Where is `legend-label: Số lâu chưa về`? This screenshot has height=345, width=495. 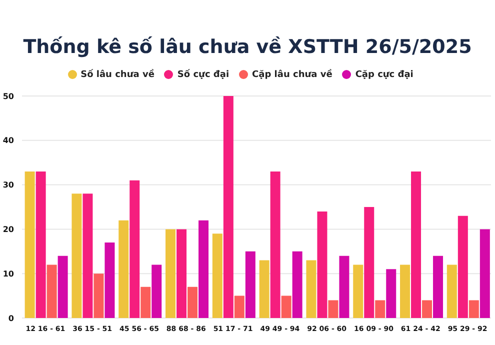
legend-label: Số lâu chưa về is located at coordinates (117, 75).